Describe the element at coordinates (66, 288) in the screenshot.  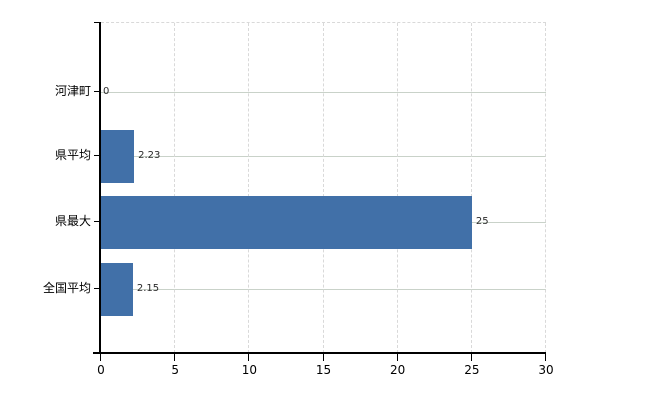
I see `category-label: 全国平均` at that location.